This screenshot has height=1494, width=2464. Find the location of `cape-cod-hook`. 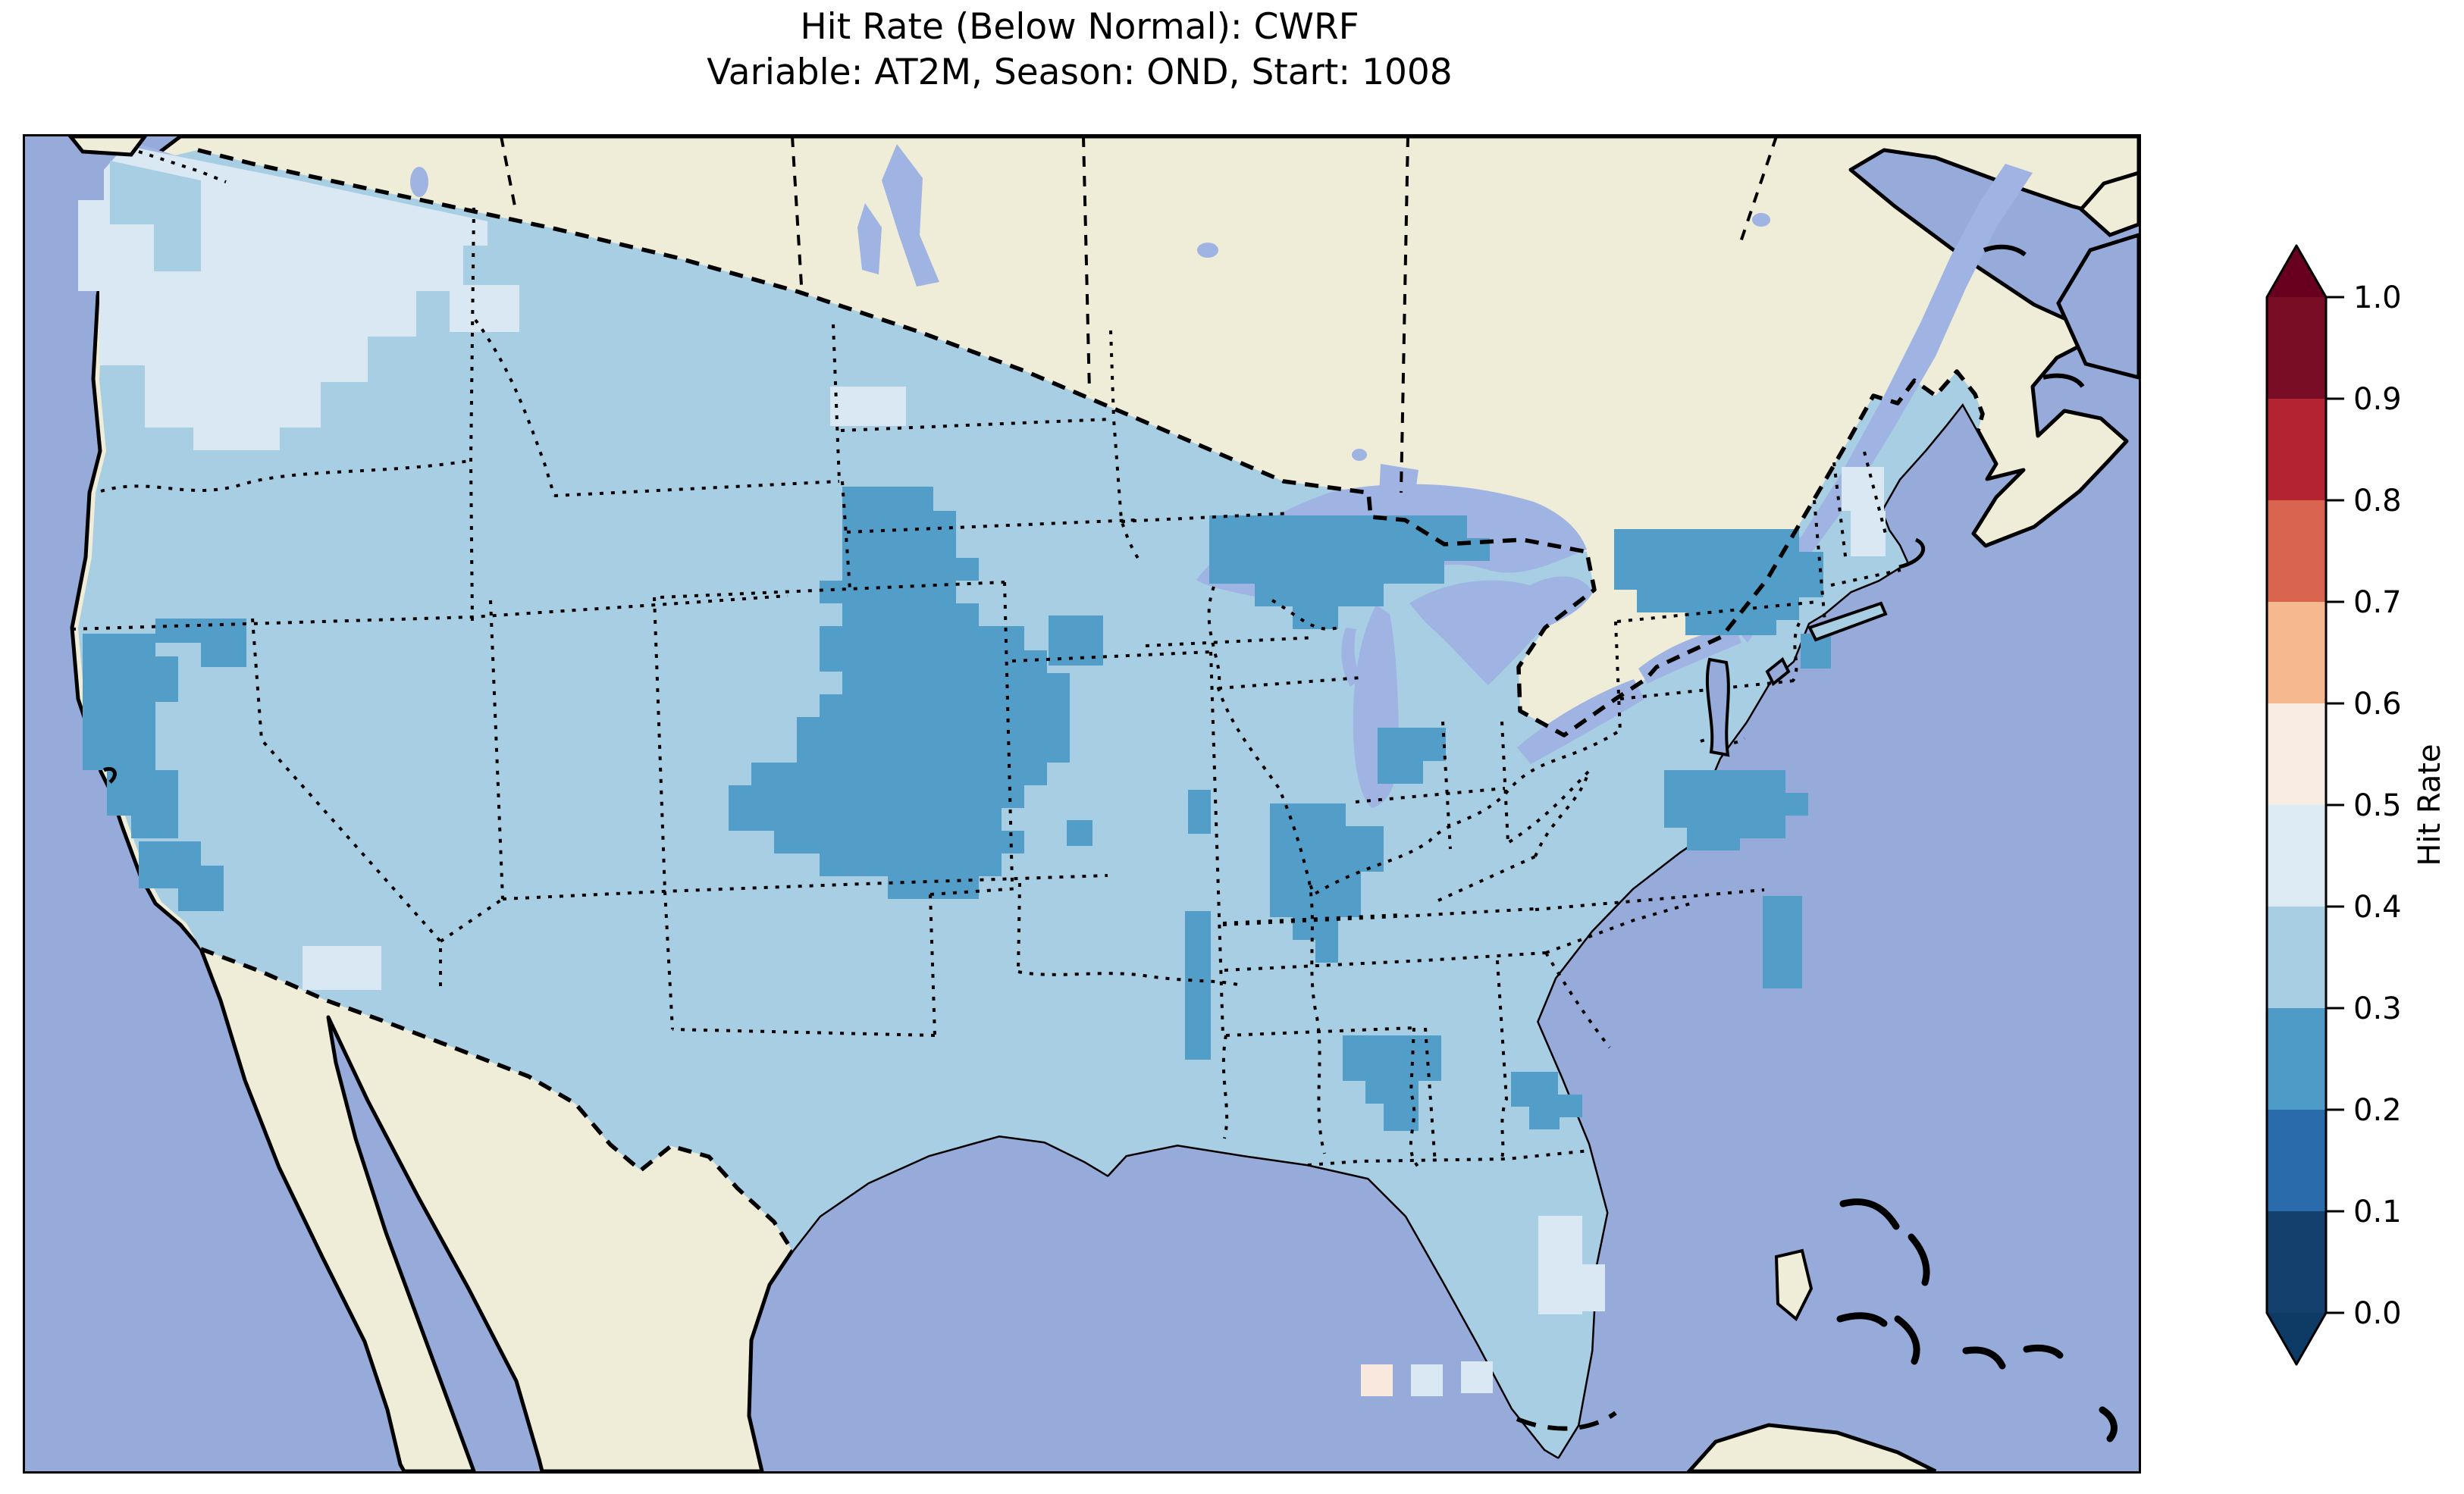

cape-cod-hook is located at coordinates (1912, 553).